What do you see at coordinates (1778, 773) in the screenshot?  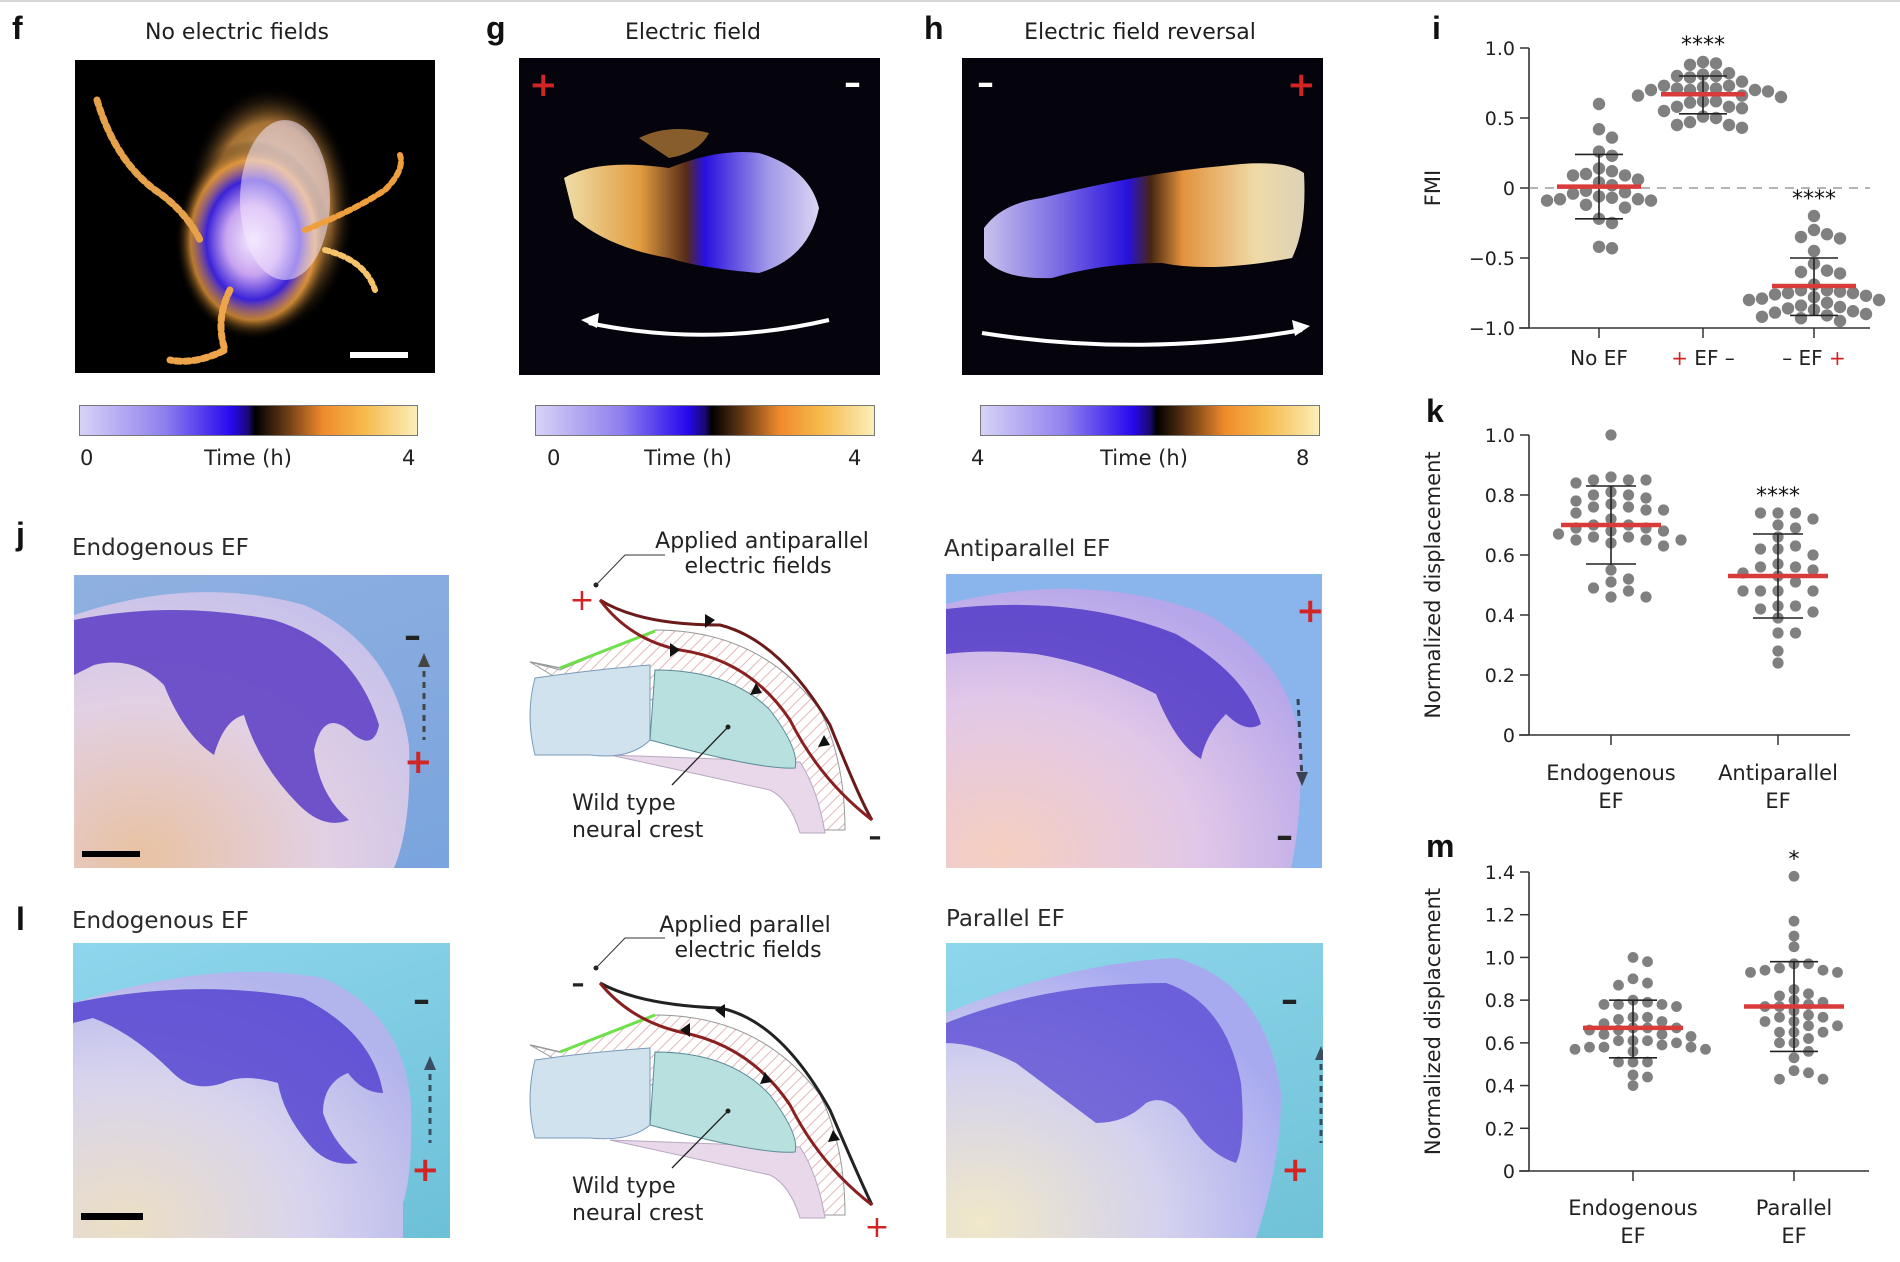 I see `x-tick-label-line1: Antiparallel` at bounding box center [1778, 773].